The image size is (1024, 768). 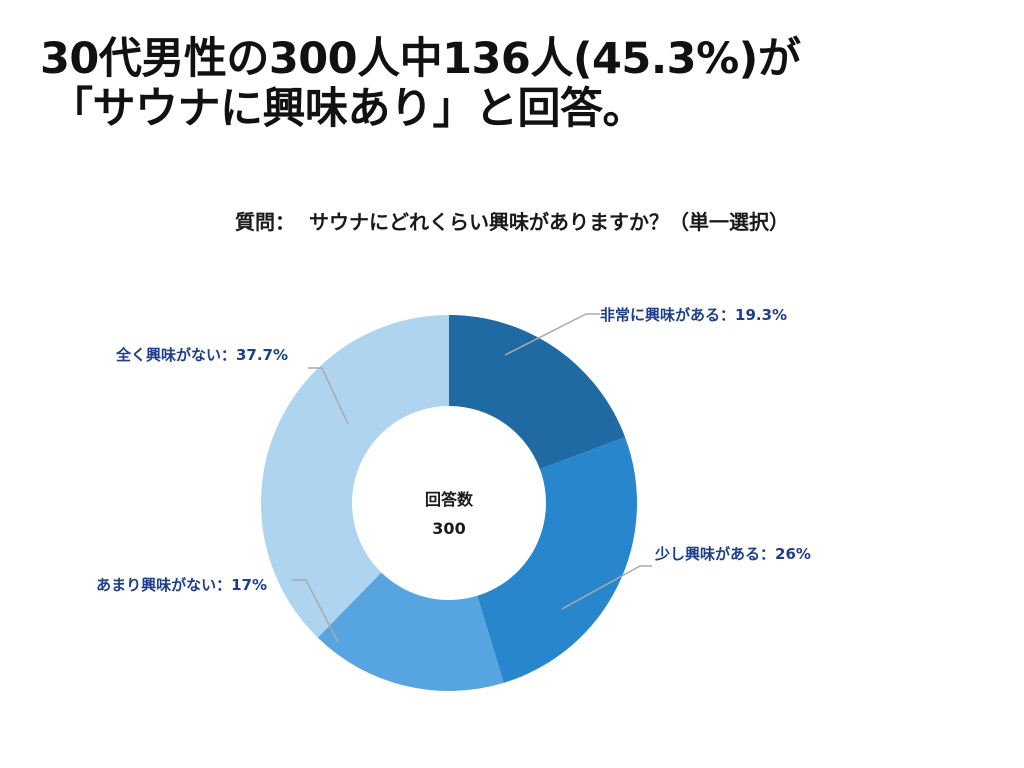 I want to click on center-label: 回答数, so click(x=449, y=499).